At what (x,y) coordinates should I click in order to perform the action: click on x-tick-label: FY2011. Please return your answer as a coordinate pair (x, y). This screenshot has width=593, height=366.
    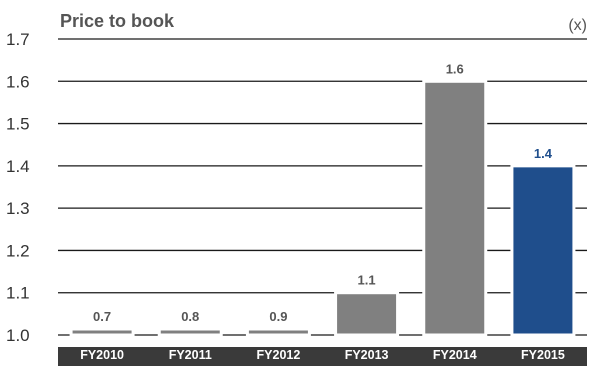
    Looking at the image, I should click on (190, 355).